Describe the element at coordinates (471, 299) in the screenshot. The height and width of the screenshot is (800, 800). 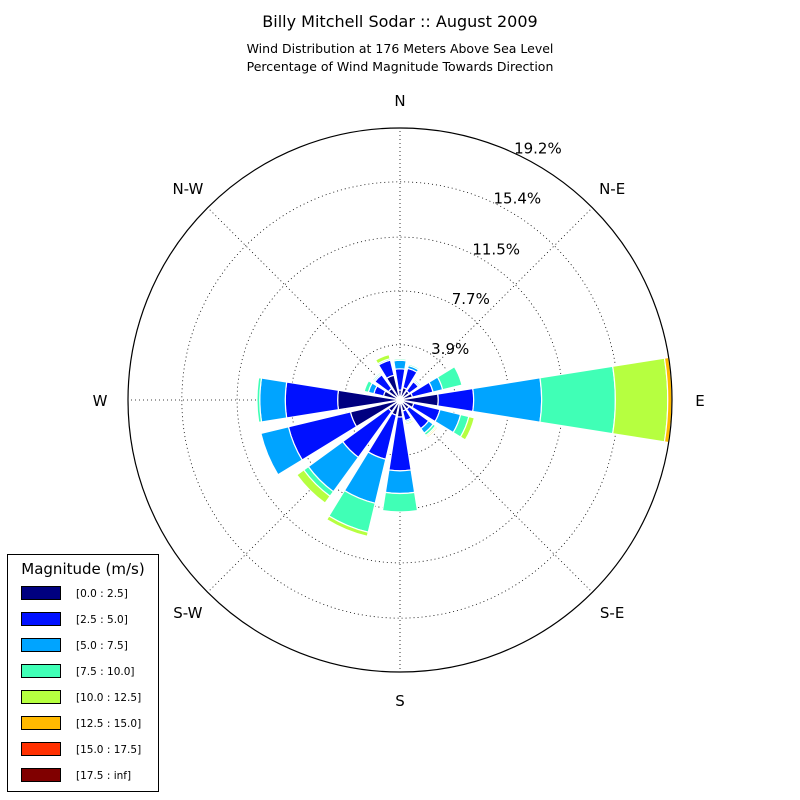
I see `radial-tick-label: 7.7%` at that location.